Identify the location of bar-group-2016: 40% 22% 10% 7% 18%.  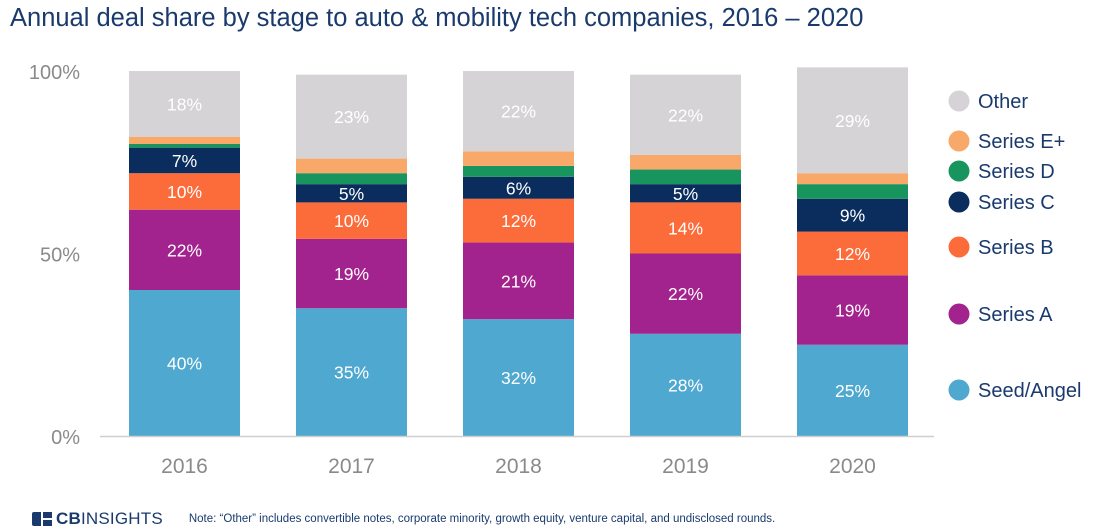
(184, 253).